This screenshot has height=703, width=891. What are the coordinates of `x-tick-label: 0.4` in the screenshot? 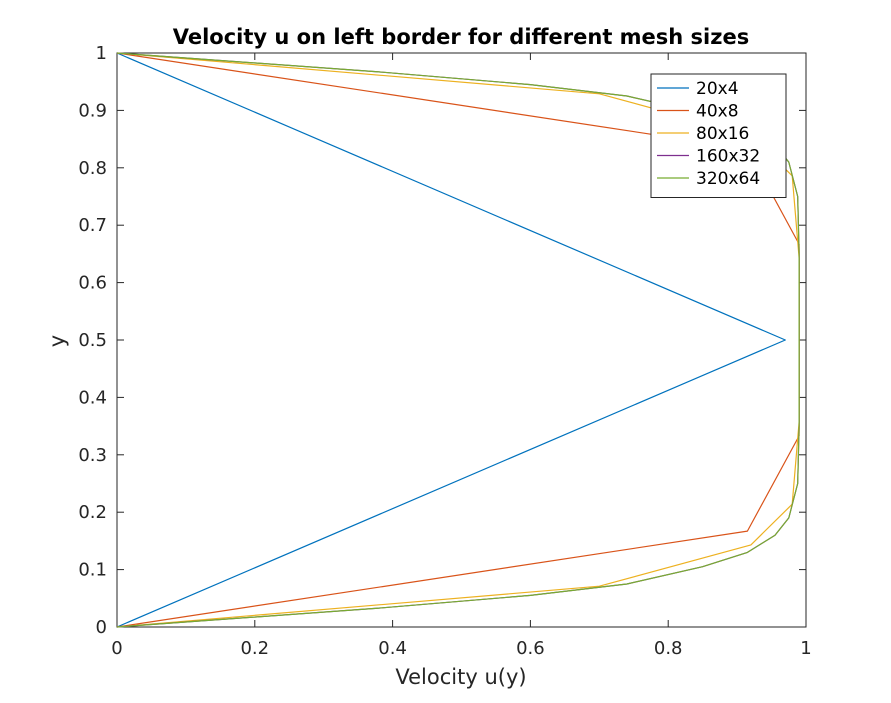 It's located at (392, 648).